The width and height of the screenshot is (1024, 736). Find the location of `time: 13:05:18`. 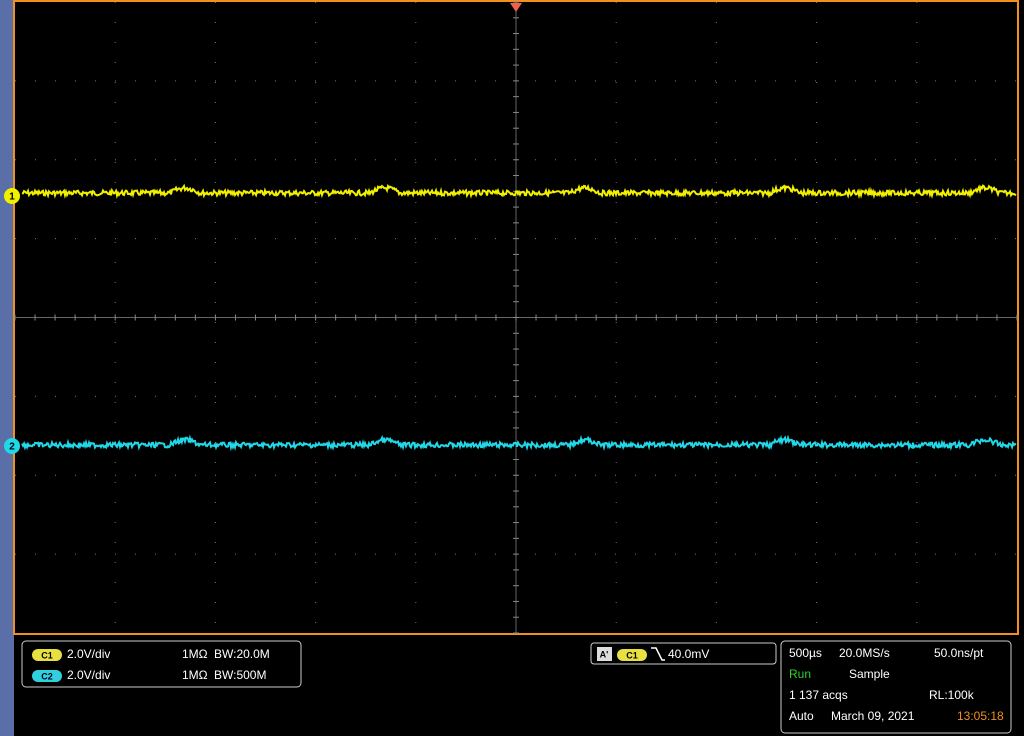

time: 13:05:18 is located at coordinates (980, 716).